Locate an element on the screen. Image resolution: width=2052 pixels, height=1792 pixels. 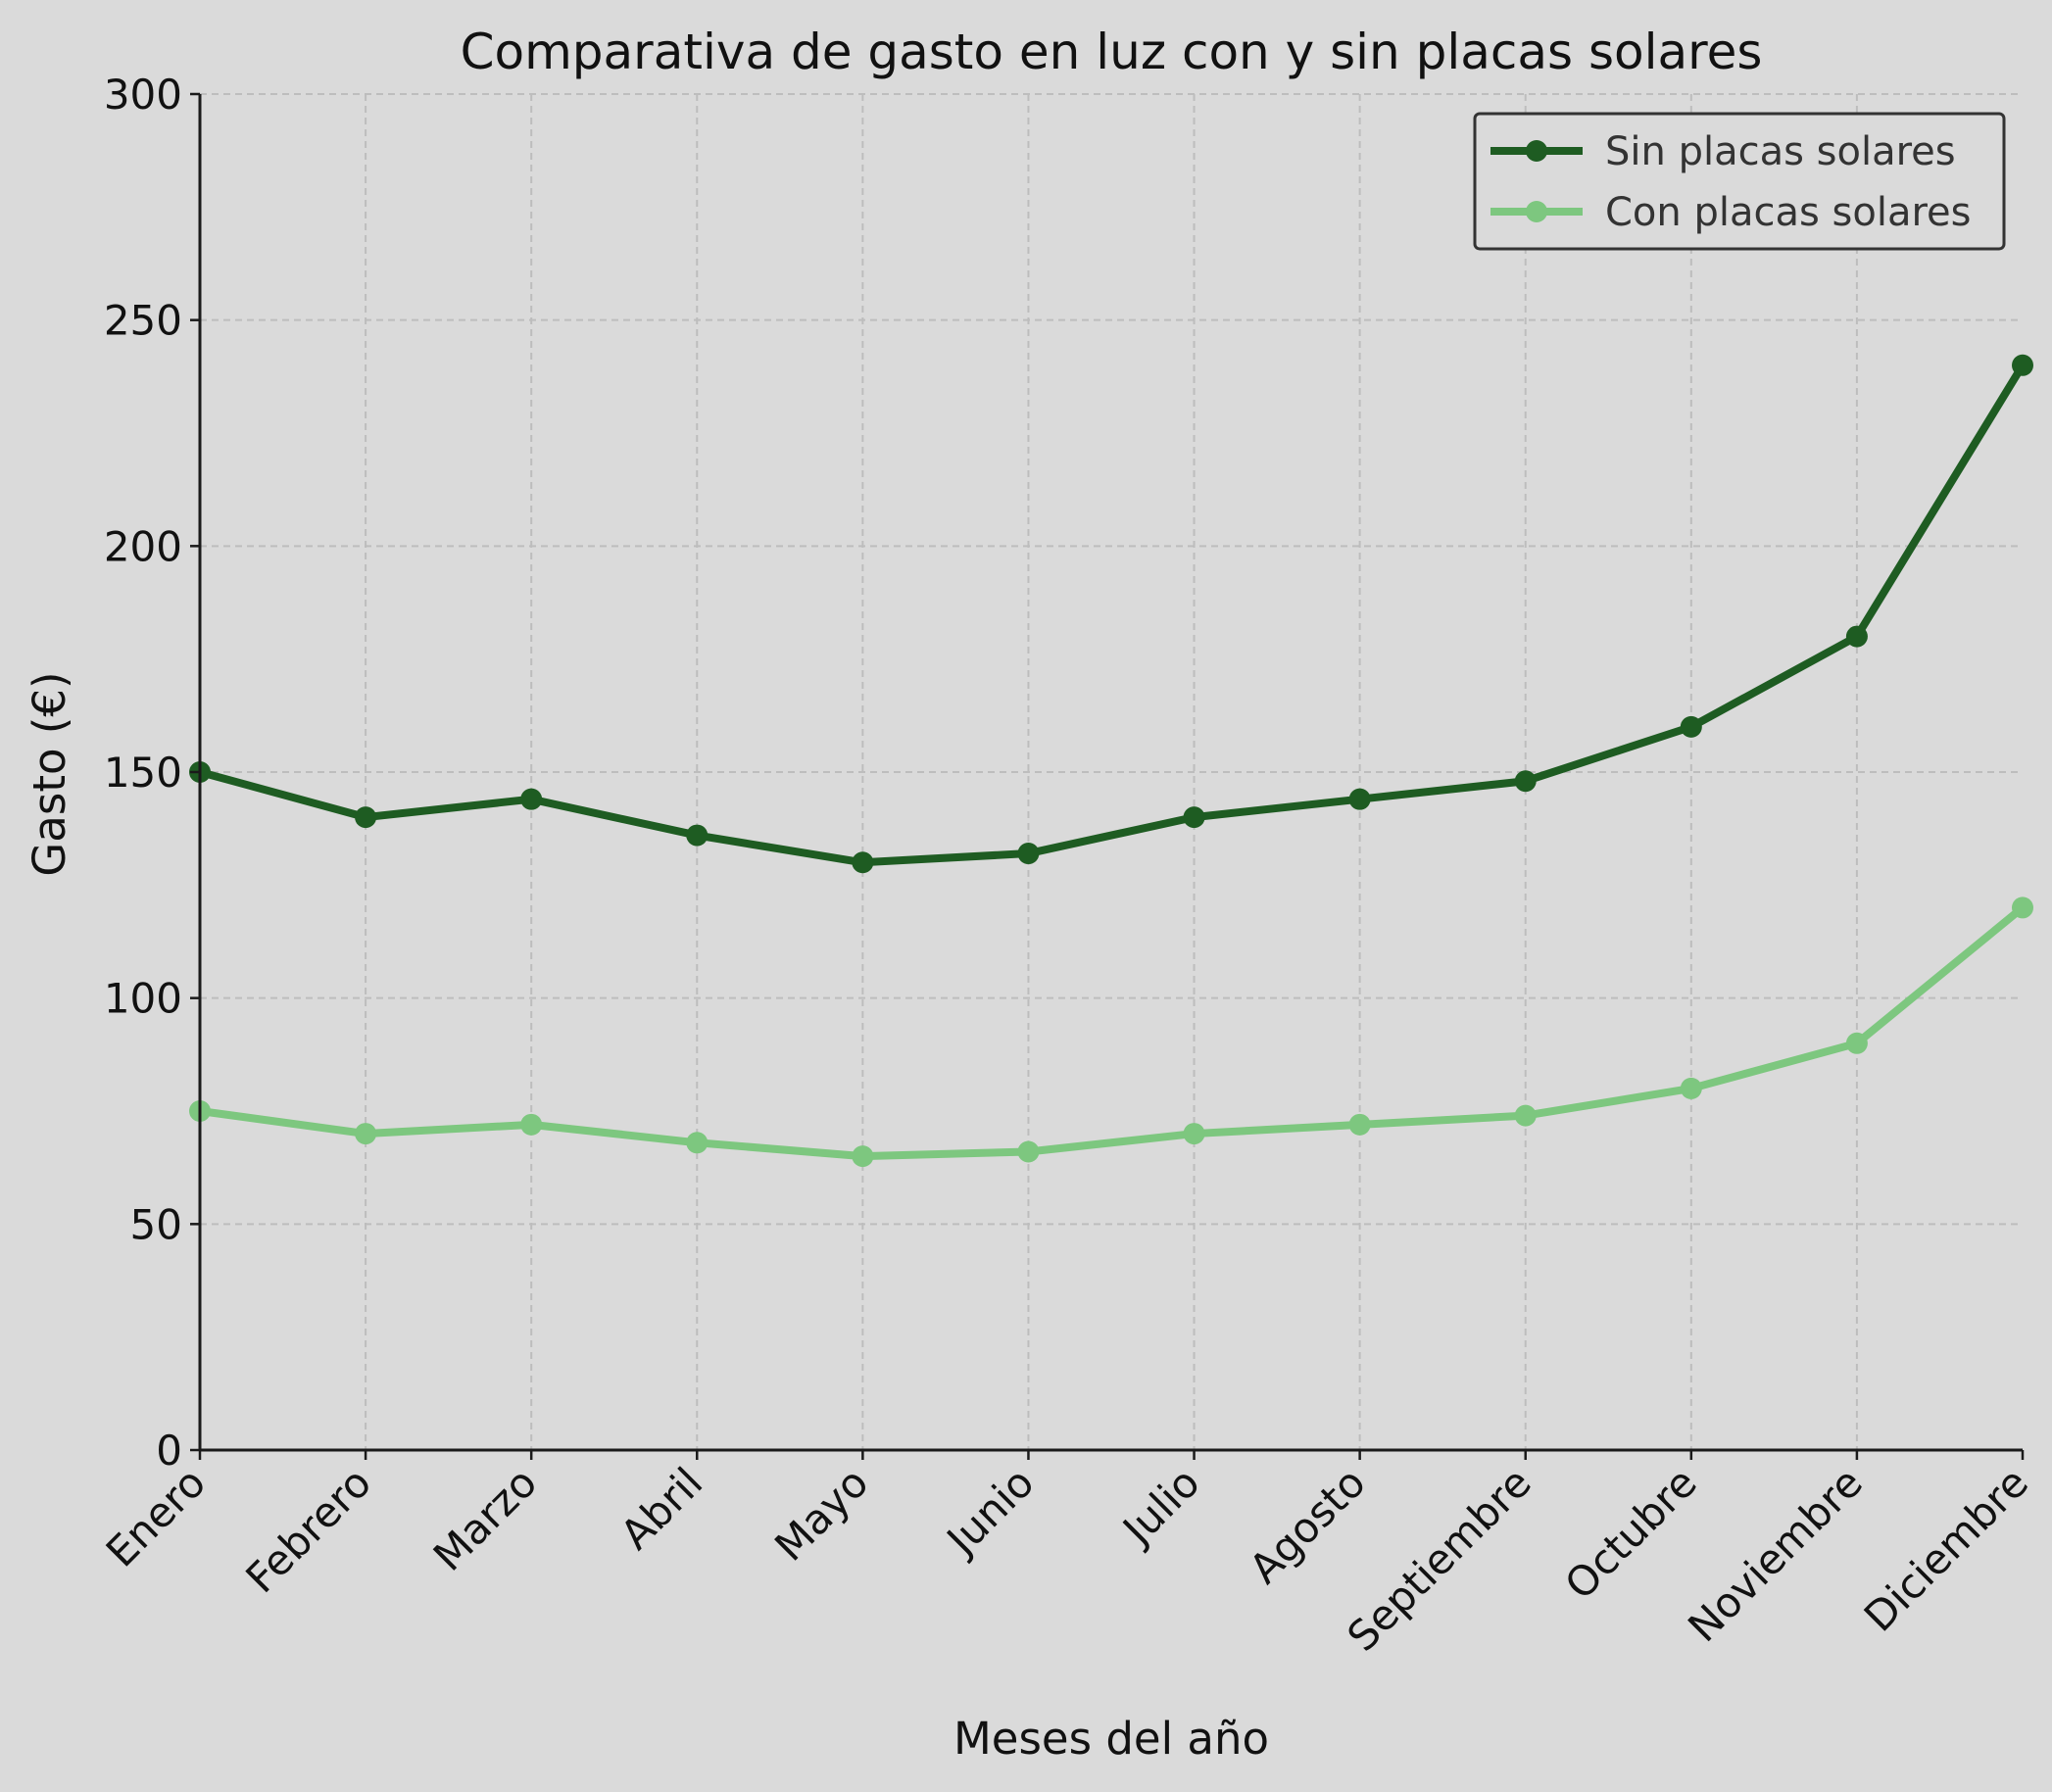
x-tick-label: Agosto is located at coordinates (1307, 1525).